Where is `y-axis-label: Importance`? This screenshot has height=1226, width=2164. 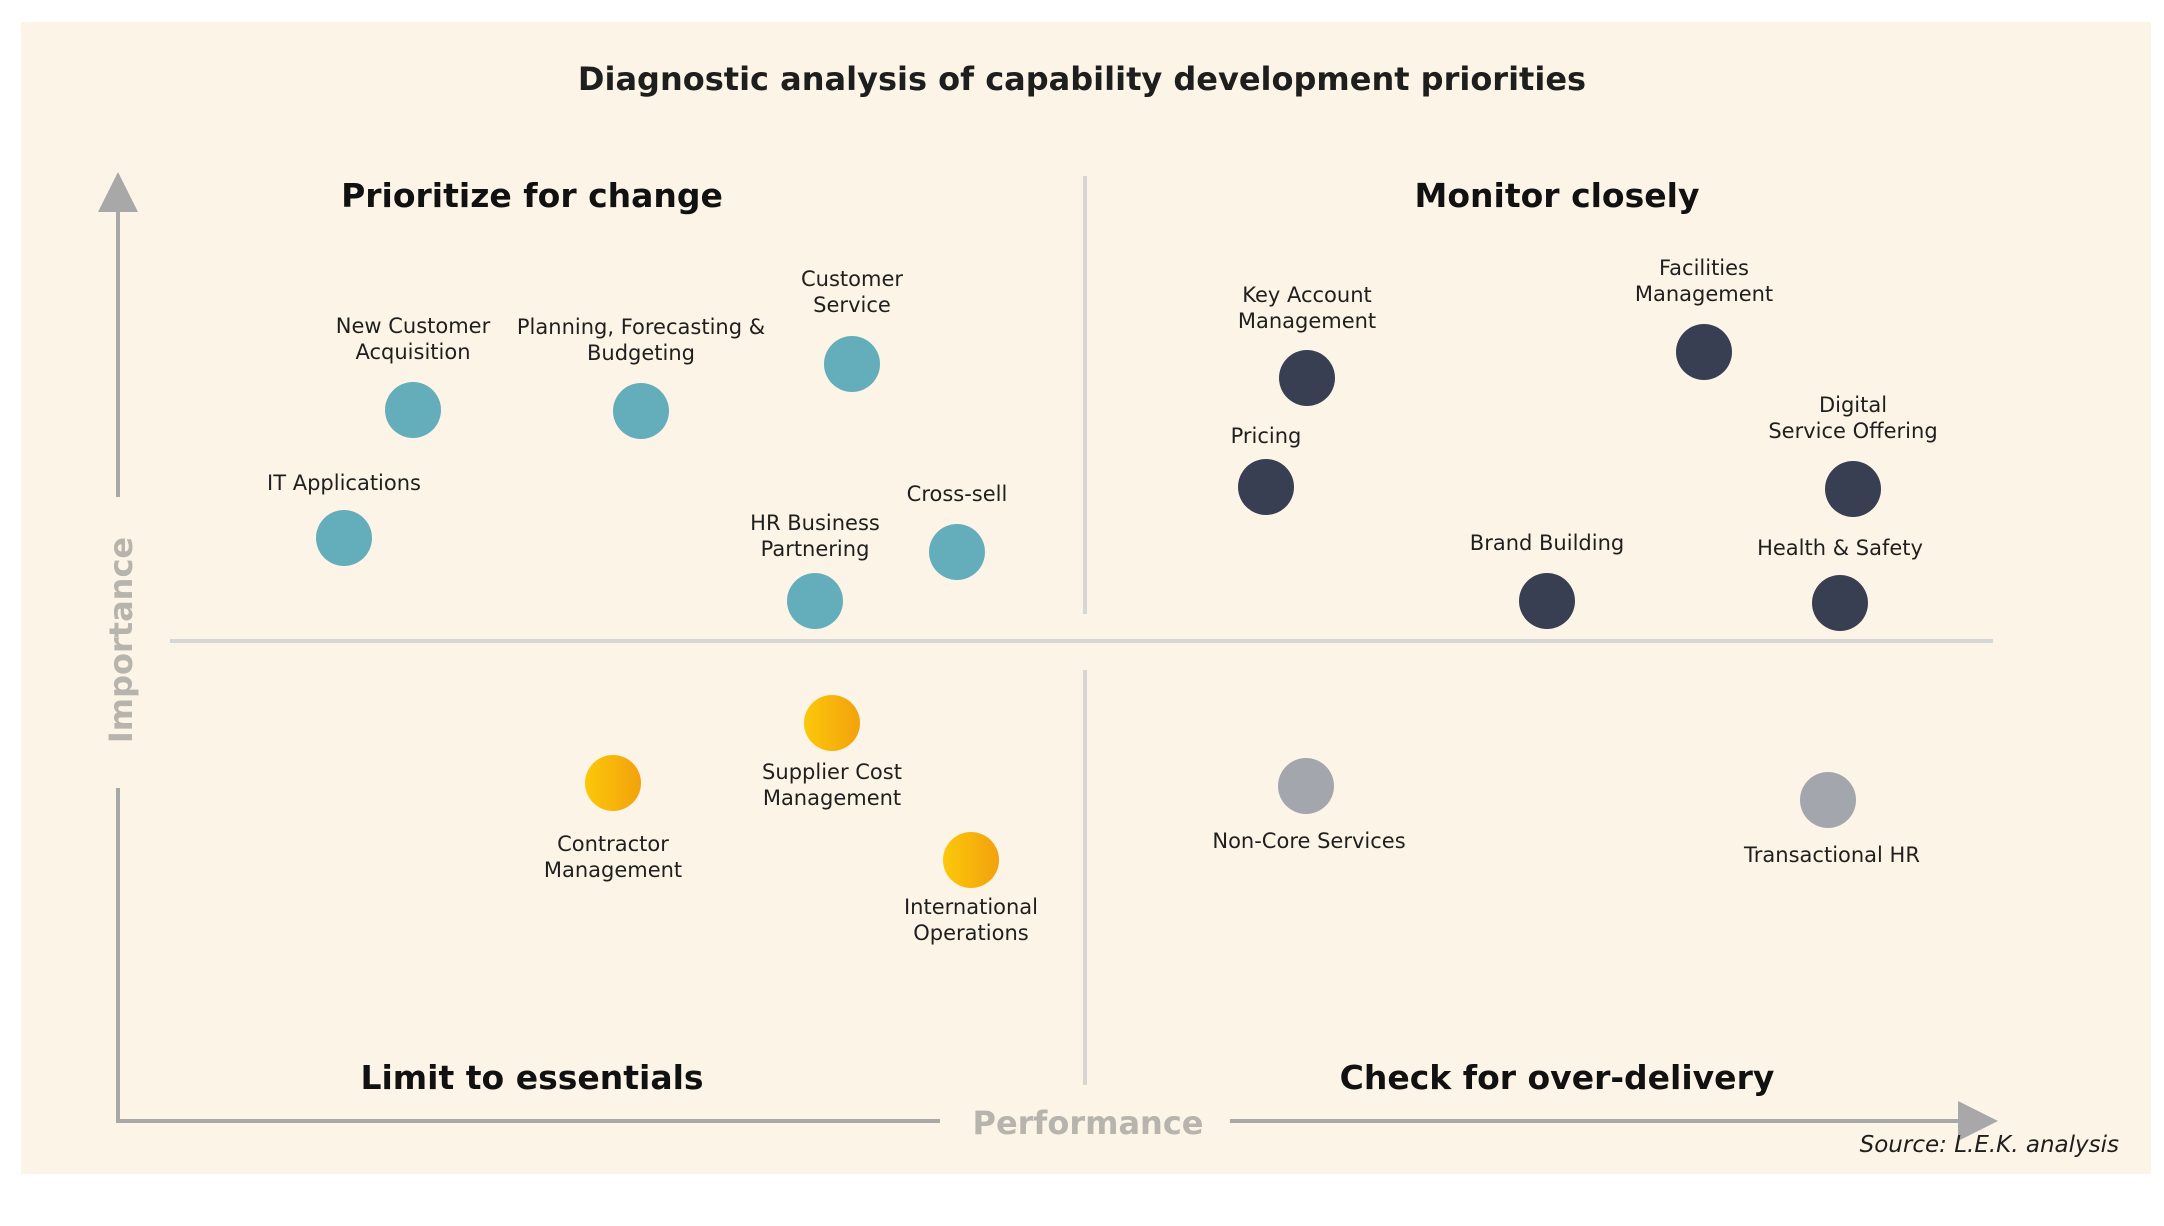 y-axis-label: Importance is located at coordinates (121, 640).